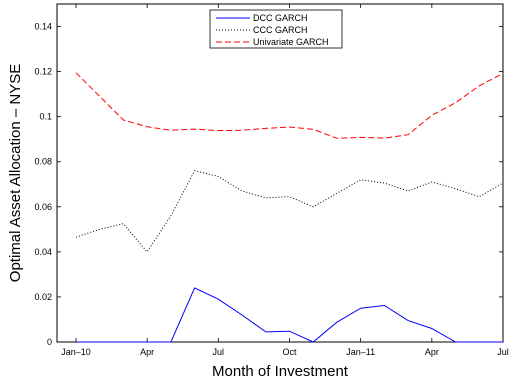  I want to click on y-tick-label: 0.1, so click(45, 117).